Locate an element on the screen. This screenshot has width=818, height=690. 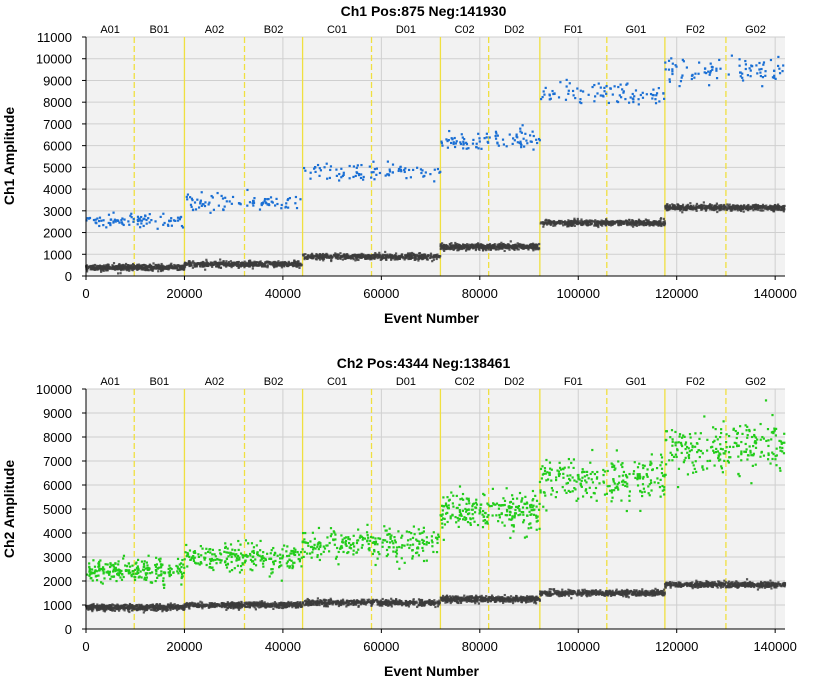
y-axis-label: Ch1 Amplitude is located at coordinates (9, 156).